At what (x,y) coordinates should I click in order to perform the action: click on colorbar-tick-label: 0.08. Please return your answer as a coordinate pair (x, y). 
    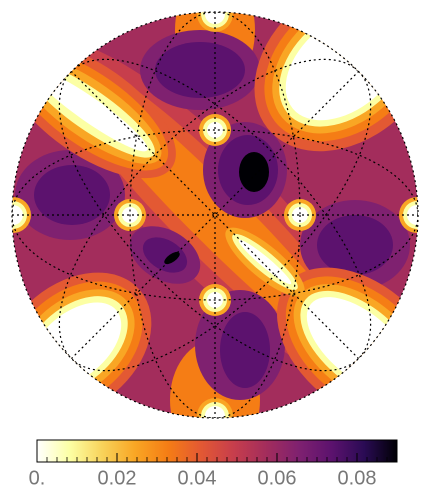
    Looking at the image, I should click on (357, 478).